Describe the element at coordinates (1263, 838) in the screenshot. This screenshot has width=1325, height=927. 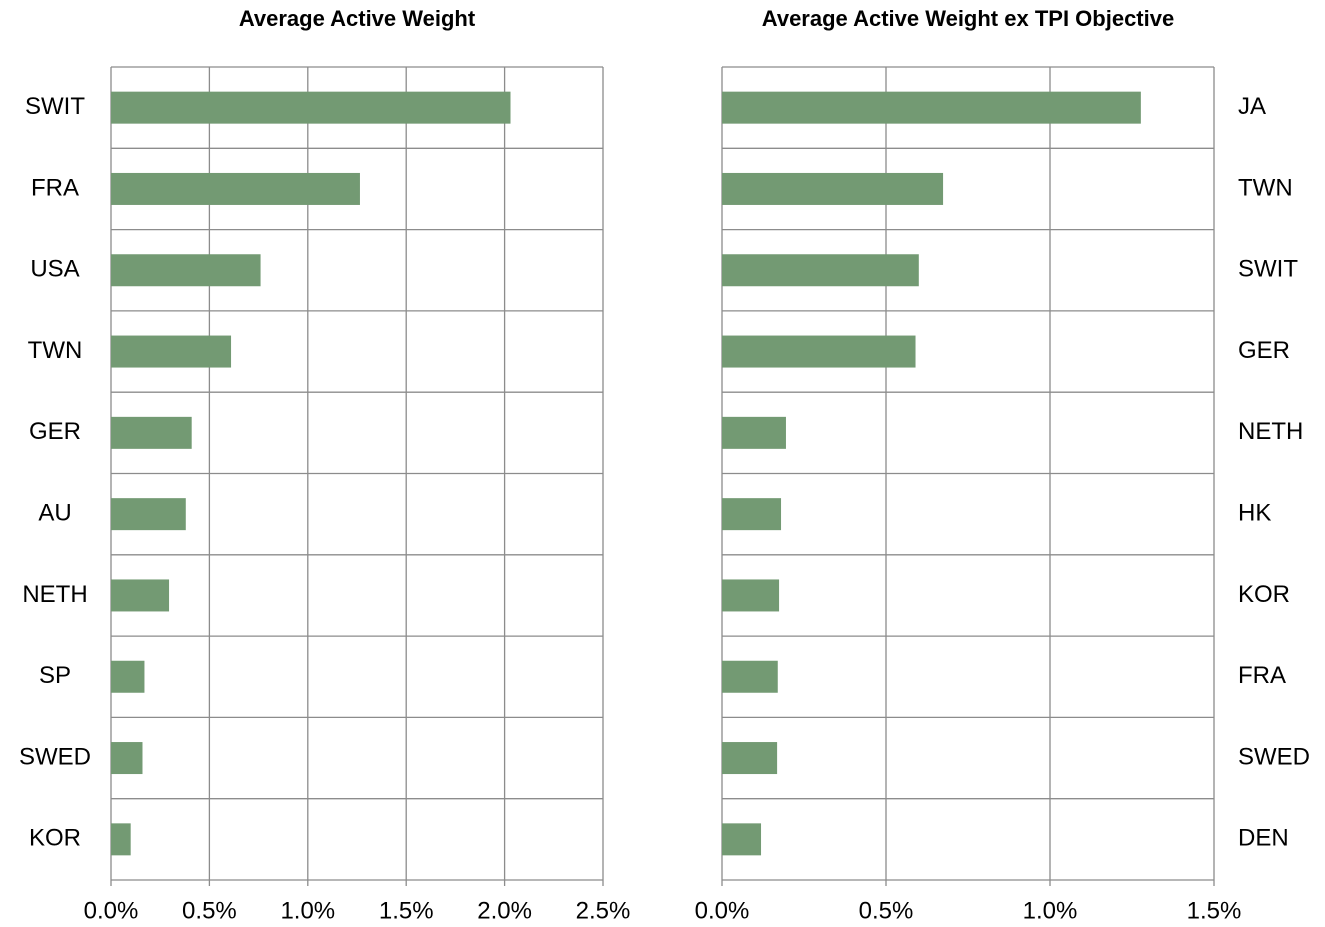
I see `y-tick-label: DEN` at that location.